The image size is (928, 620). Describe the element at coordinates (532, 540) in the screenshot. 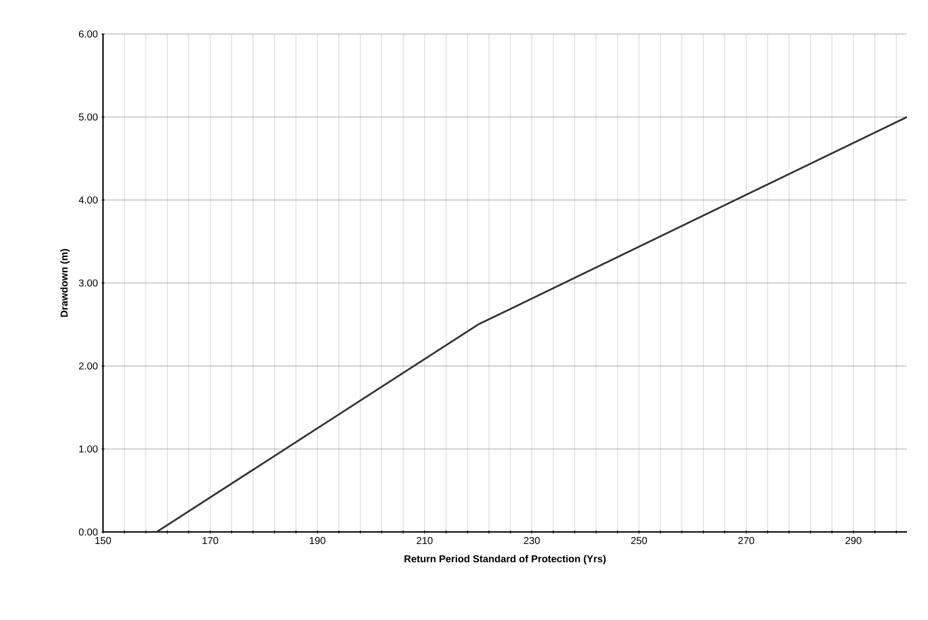

I see `x-tick-label: 230` at that location.